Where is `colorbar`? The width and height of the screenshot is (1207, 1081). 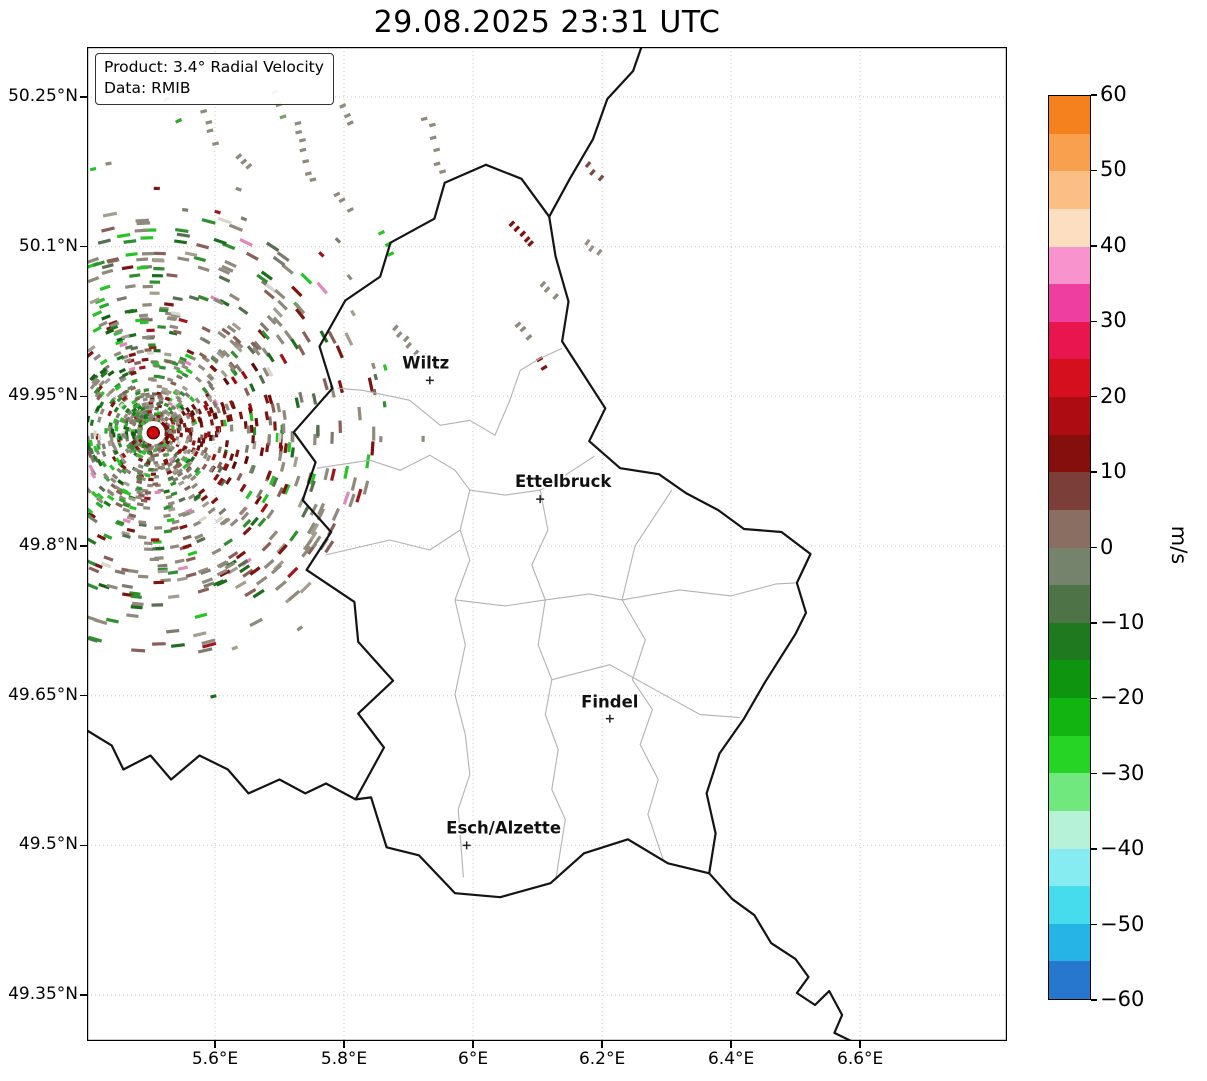 colorbar is located at coordinates (1069, 547).